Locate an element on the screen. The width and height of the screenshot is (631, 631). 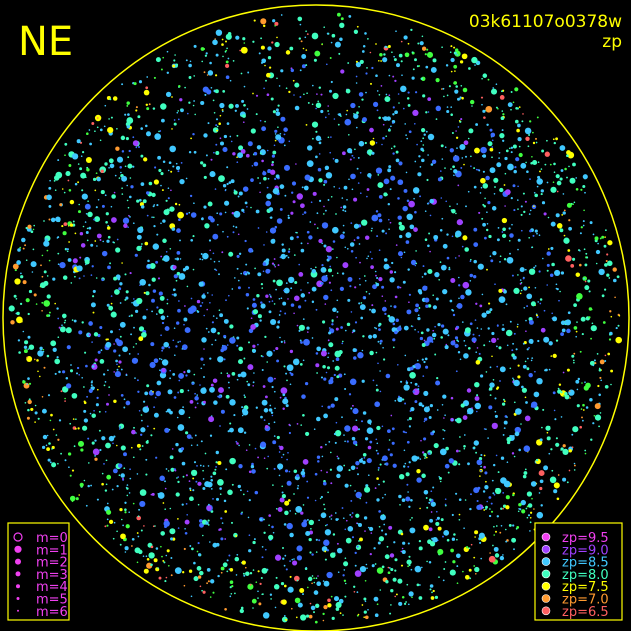
legend-label: zp=7.0 is located at coordinates (585, 600).